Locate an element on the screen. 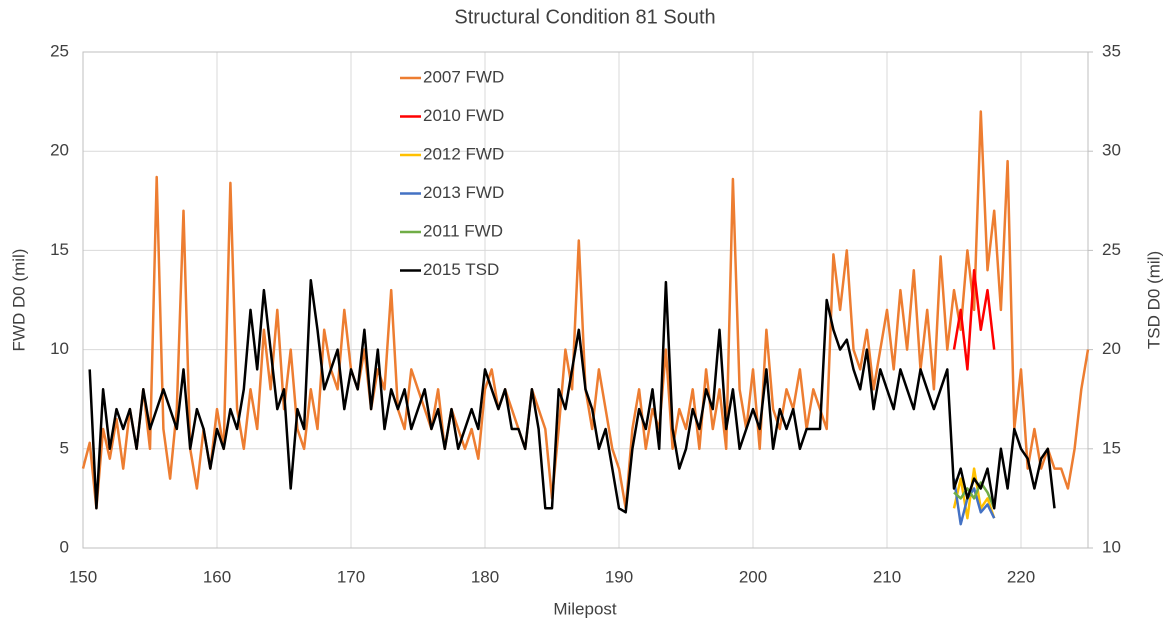 The height and width of the screenshot is (628, 1171). legend-label: 2010 FWD is located at coordinates (463, 115).